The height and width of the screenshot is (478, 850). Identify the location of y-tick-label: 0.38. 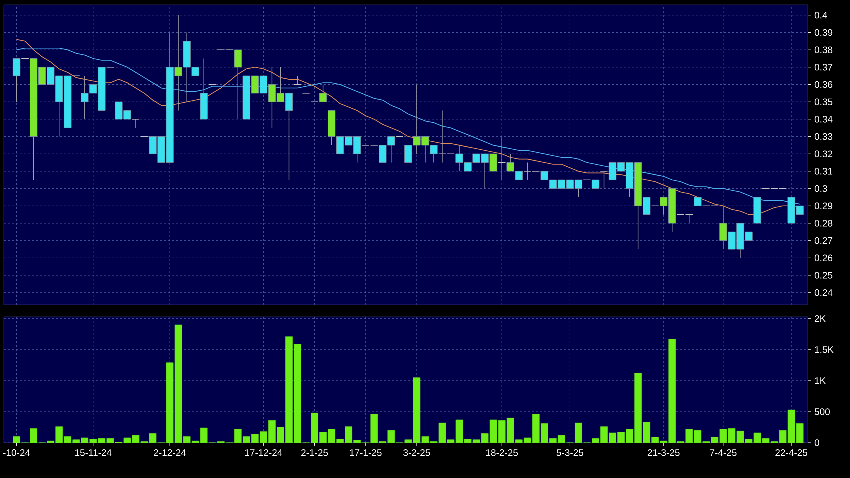
(823, 50).